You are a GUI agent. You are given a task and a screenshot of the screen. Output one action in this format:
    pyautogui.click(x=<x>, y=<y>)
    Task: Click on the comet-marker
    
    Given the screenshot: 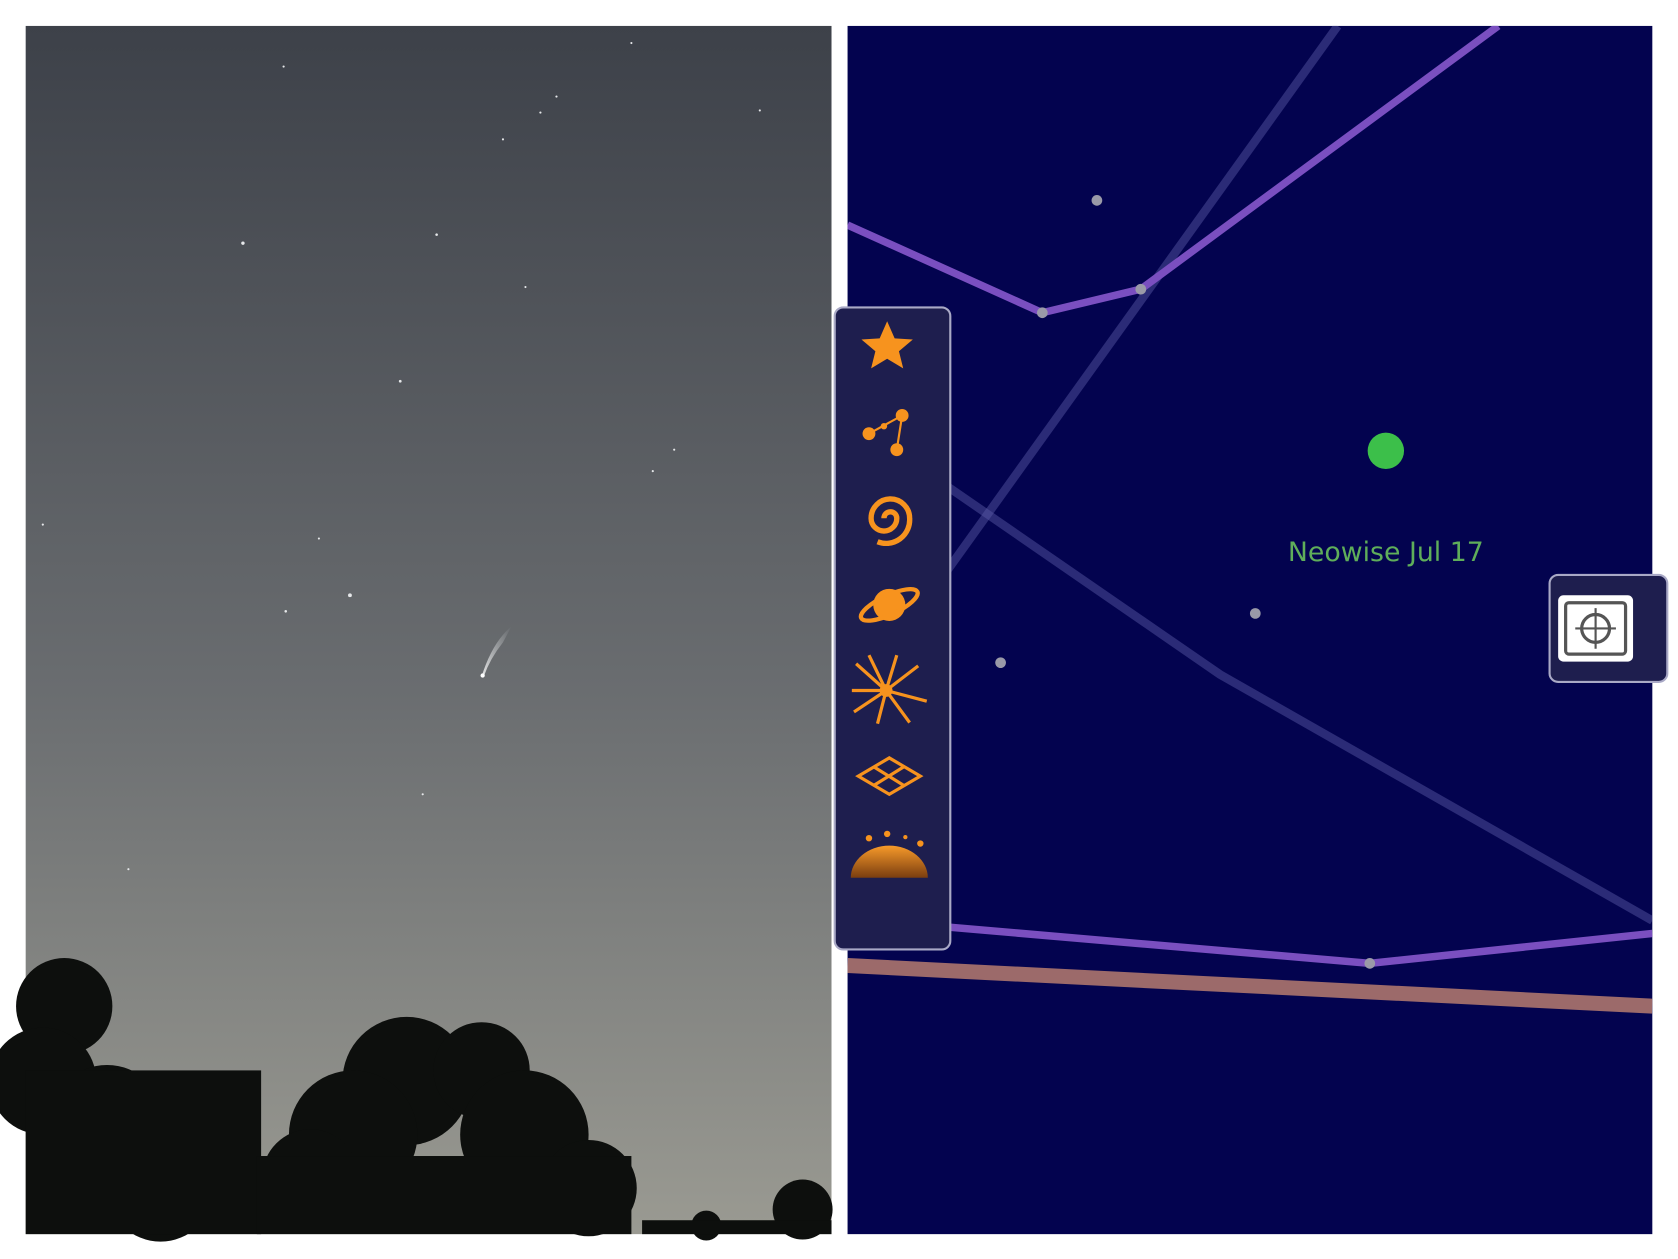 What is the action you would take?
    pyautogui.click(x=1386, y=450)
    